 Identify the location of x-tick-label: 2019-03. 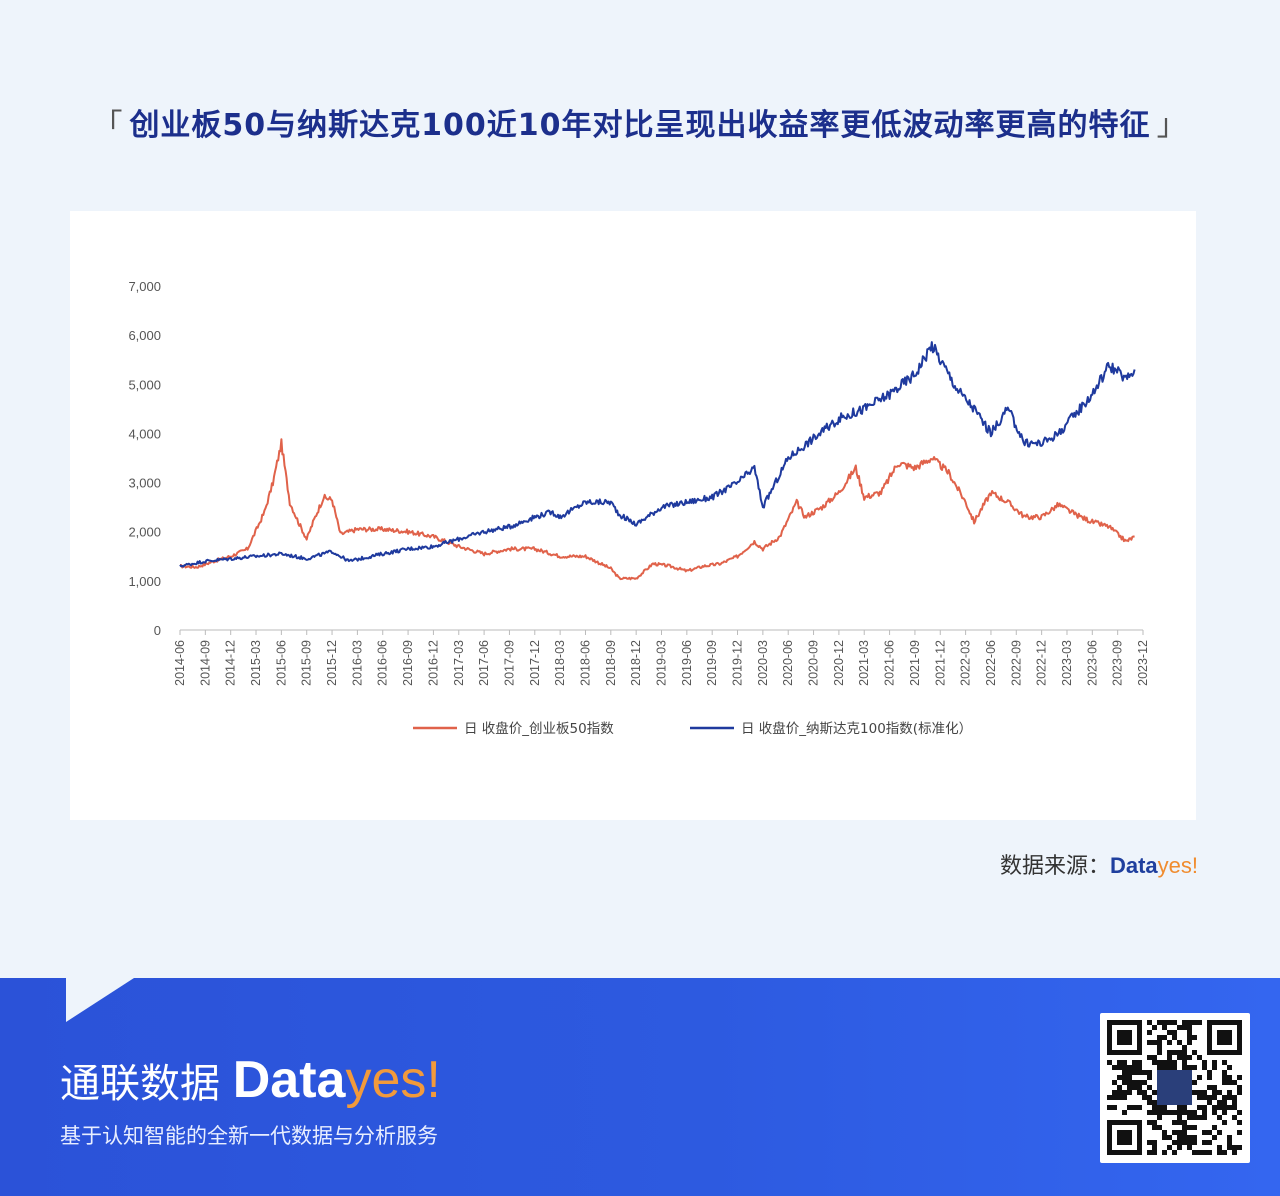
(662, 663).